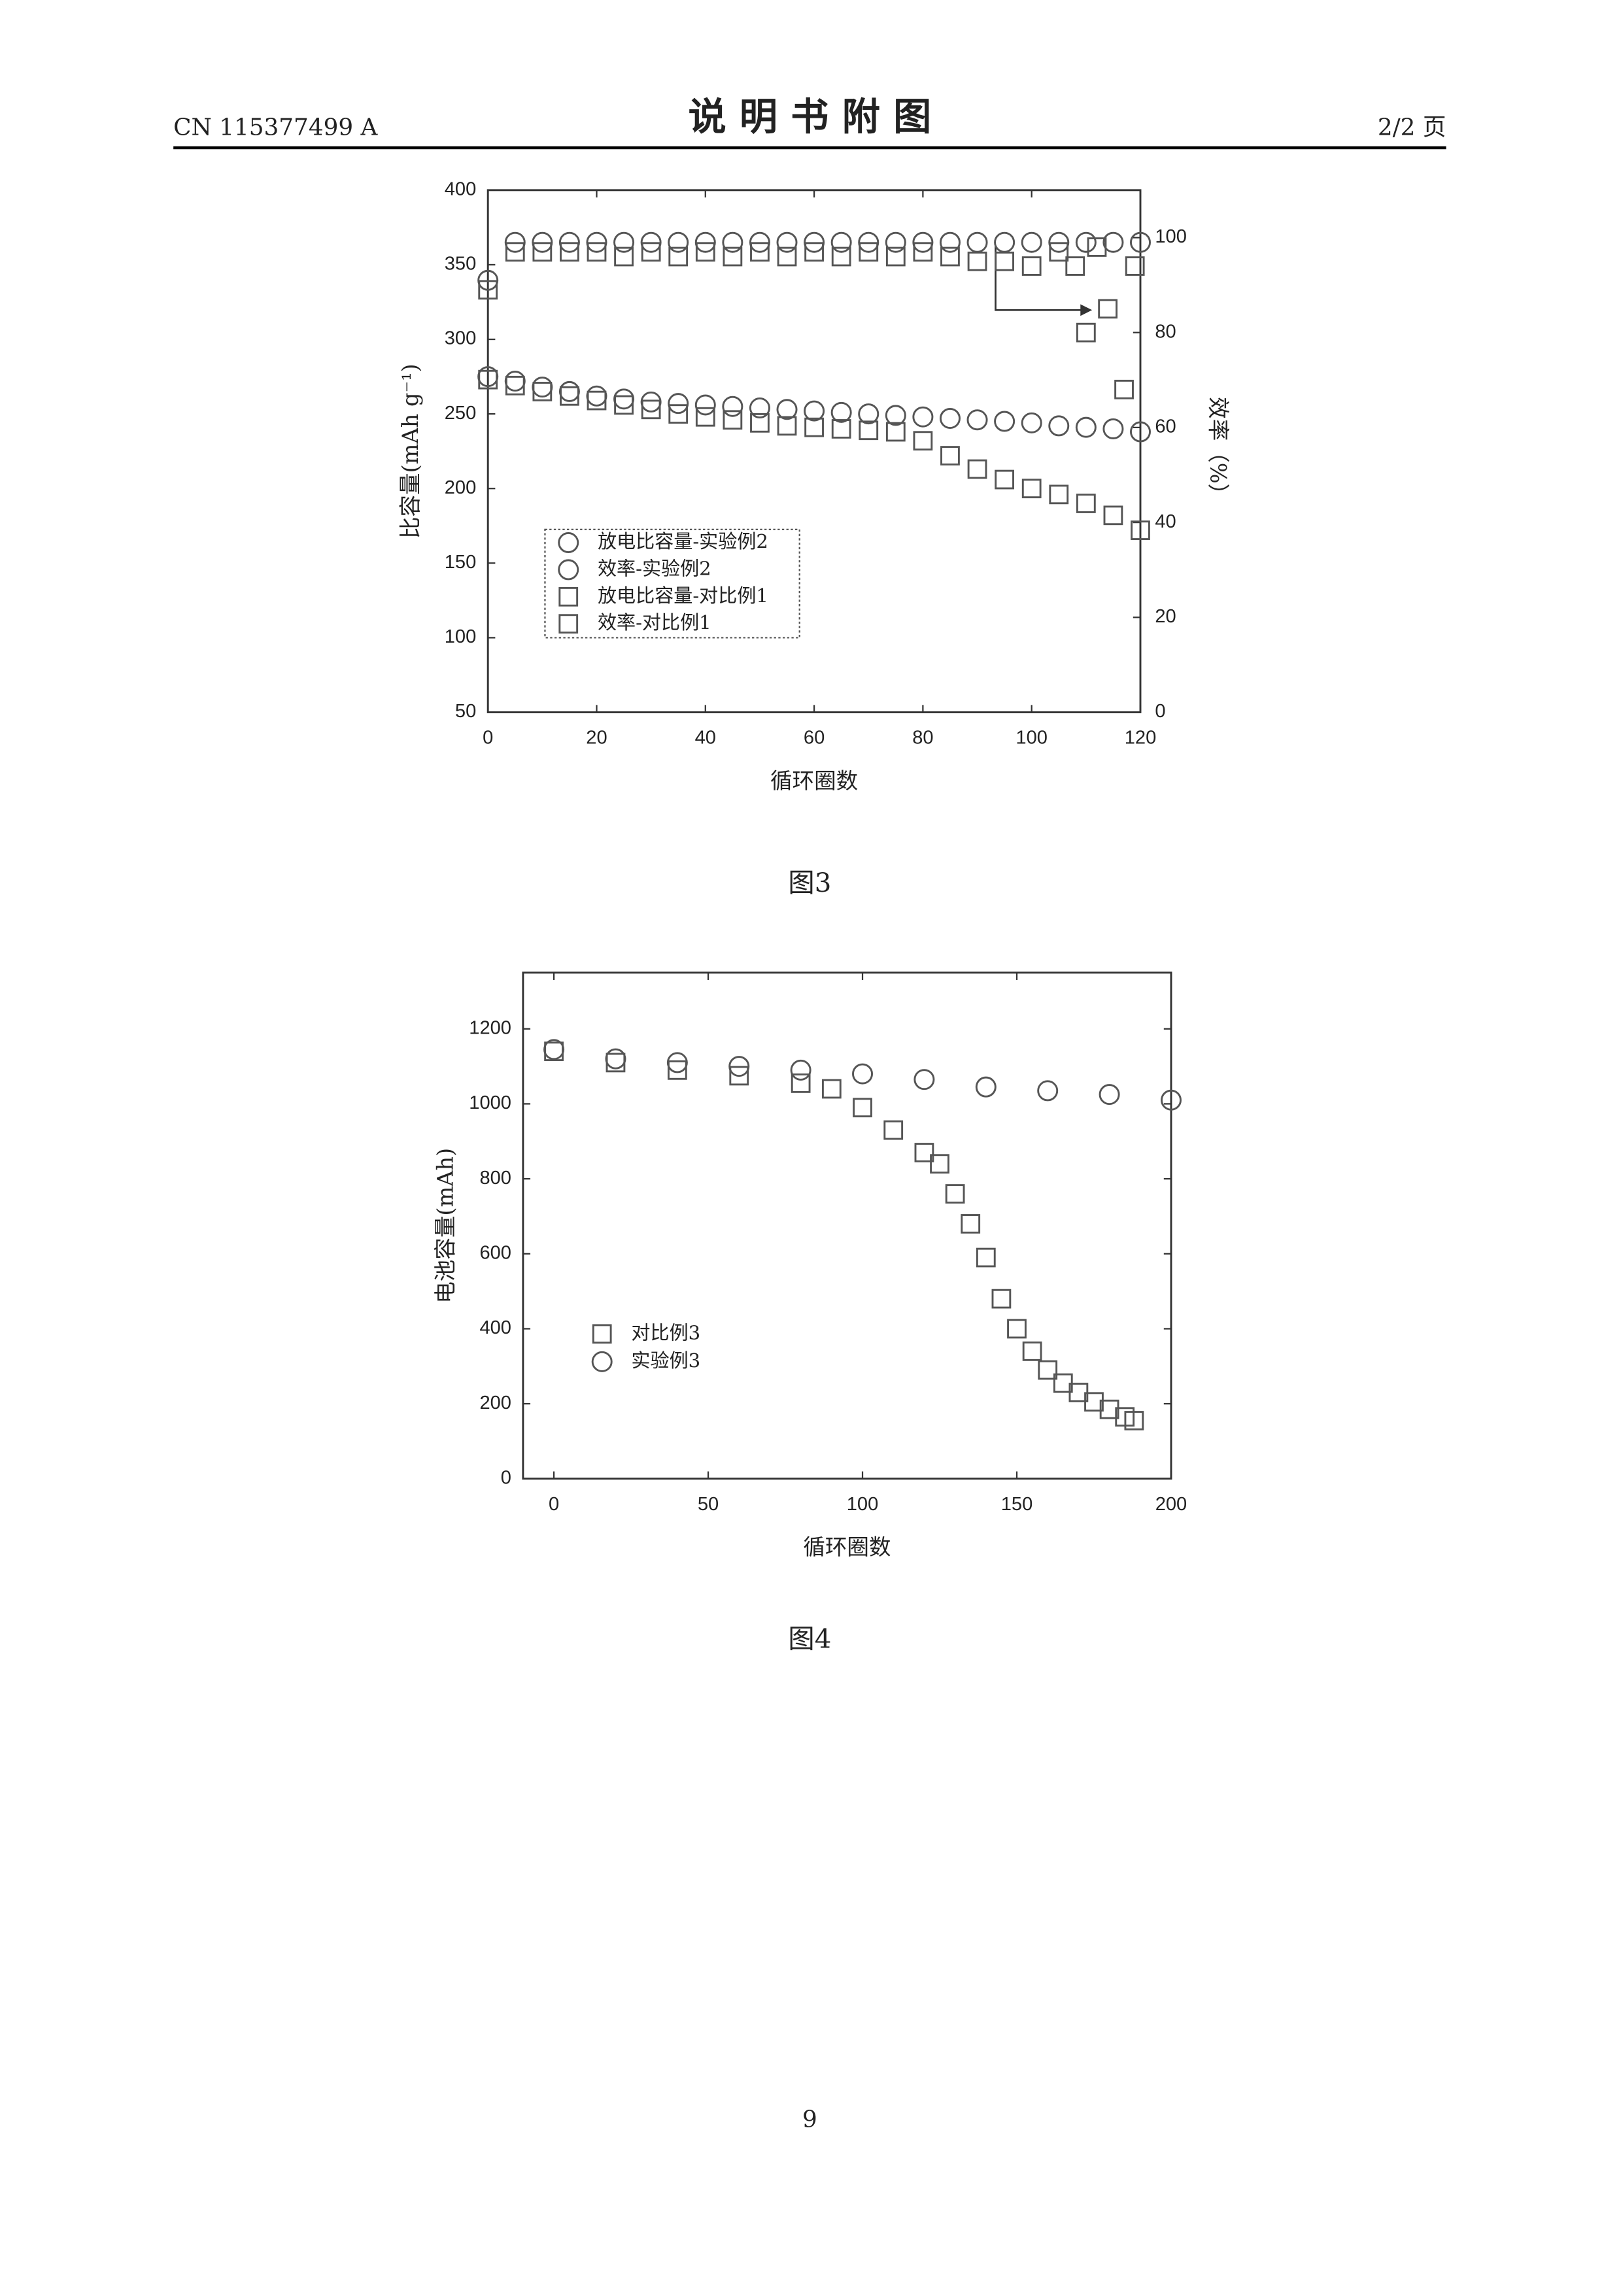 The height and width of the screenshot is (2296, 1621). What do you see at coordinates (1141, 738) in the screenshot?
I see `x-tick-label: 120` at bounding box center [1141, 738].